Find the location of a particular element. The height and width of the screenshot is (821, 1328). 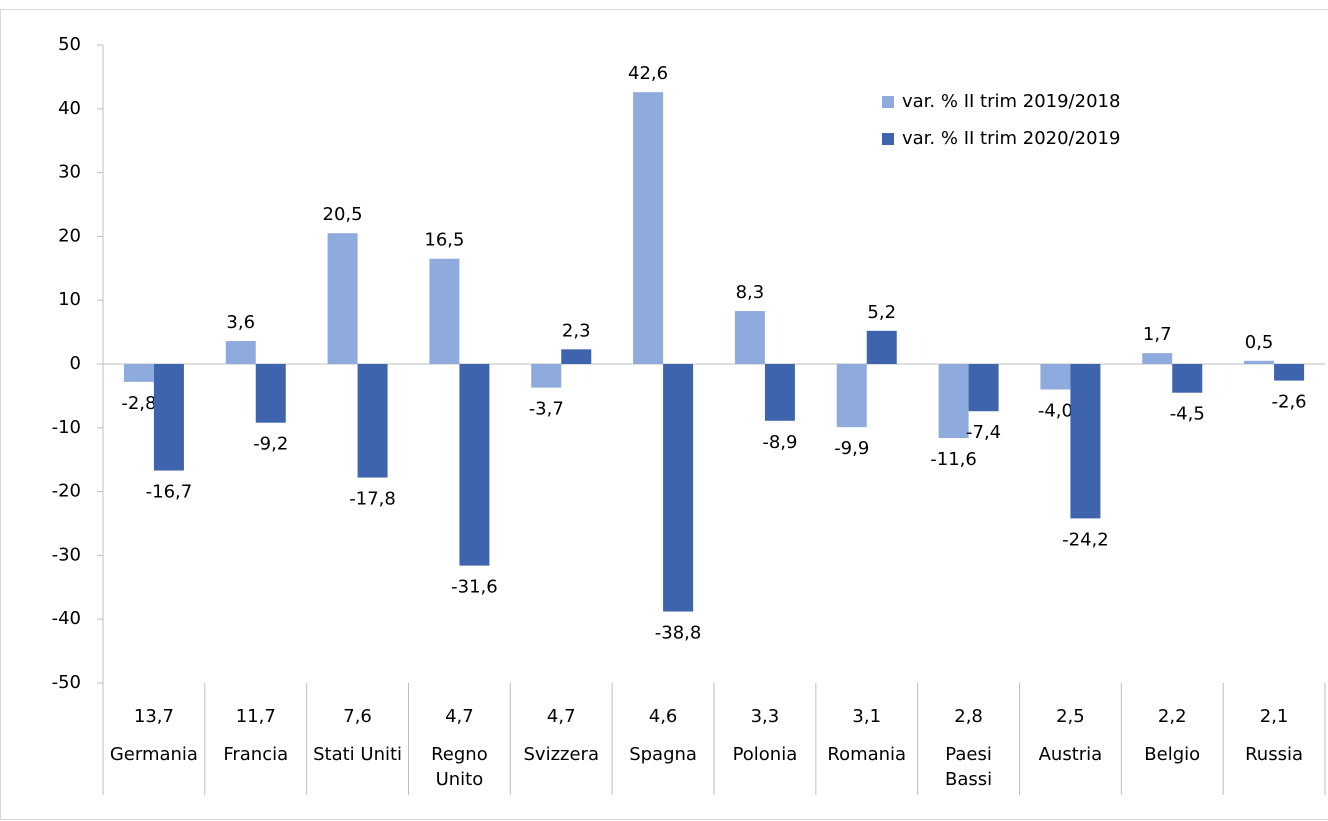

data-label: 42,6 is located at coordinates (648, 73).